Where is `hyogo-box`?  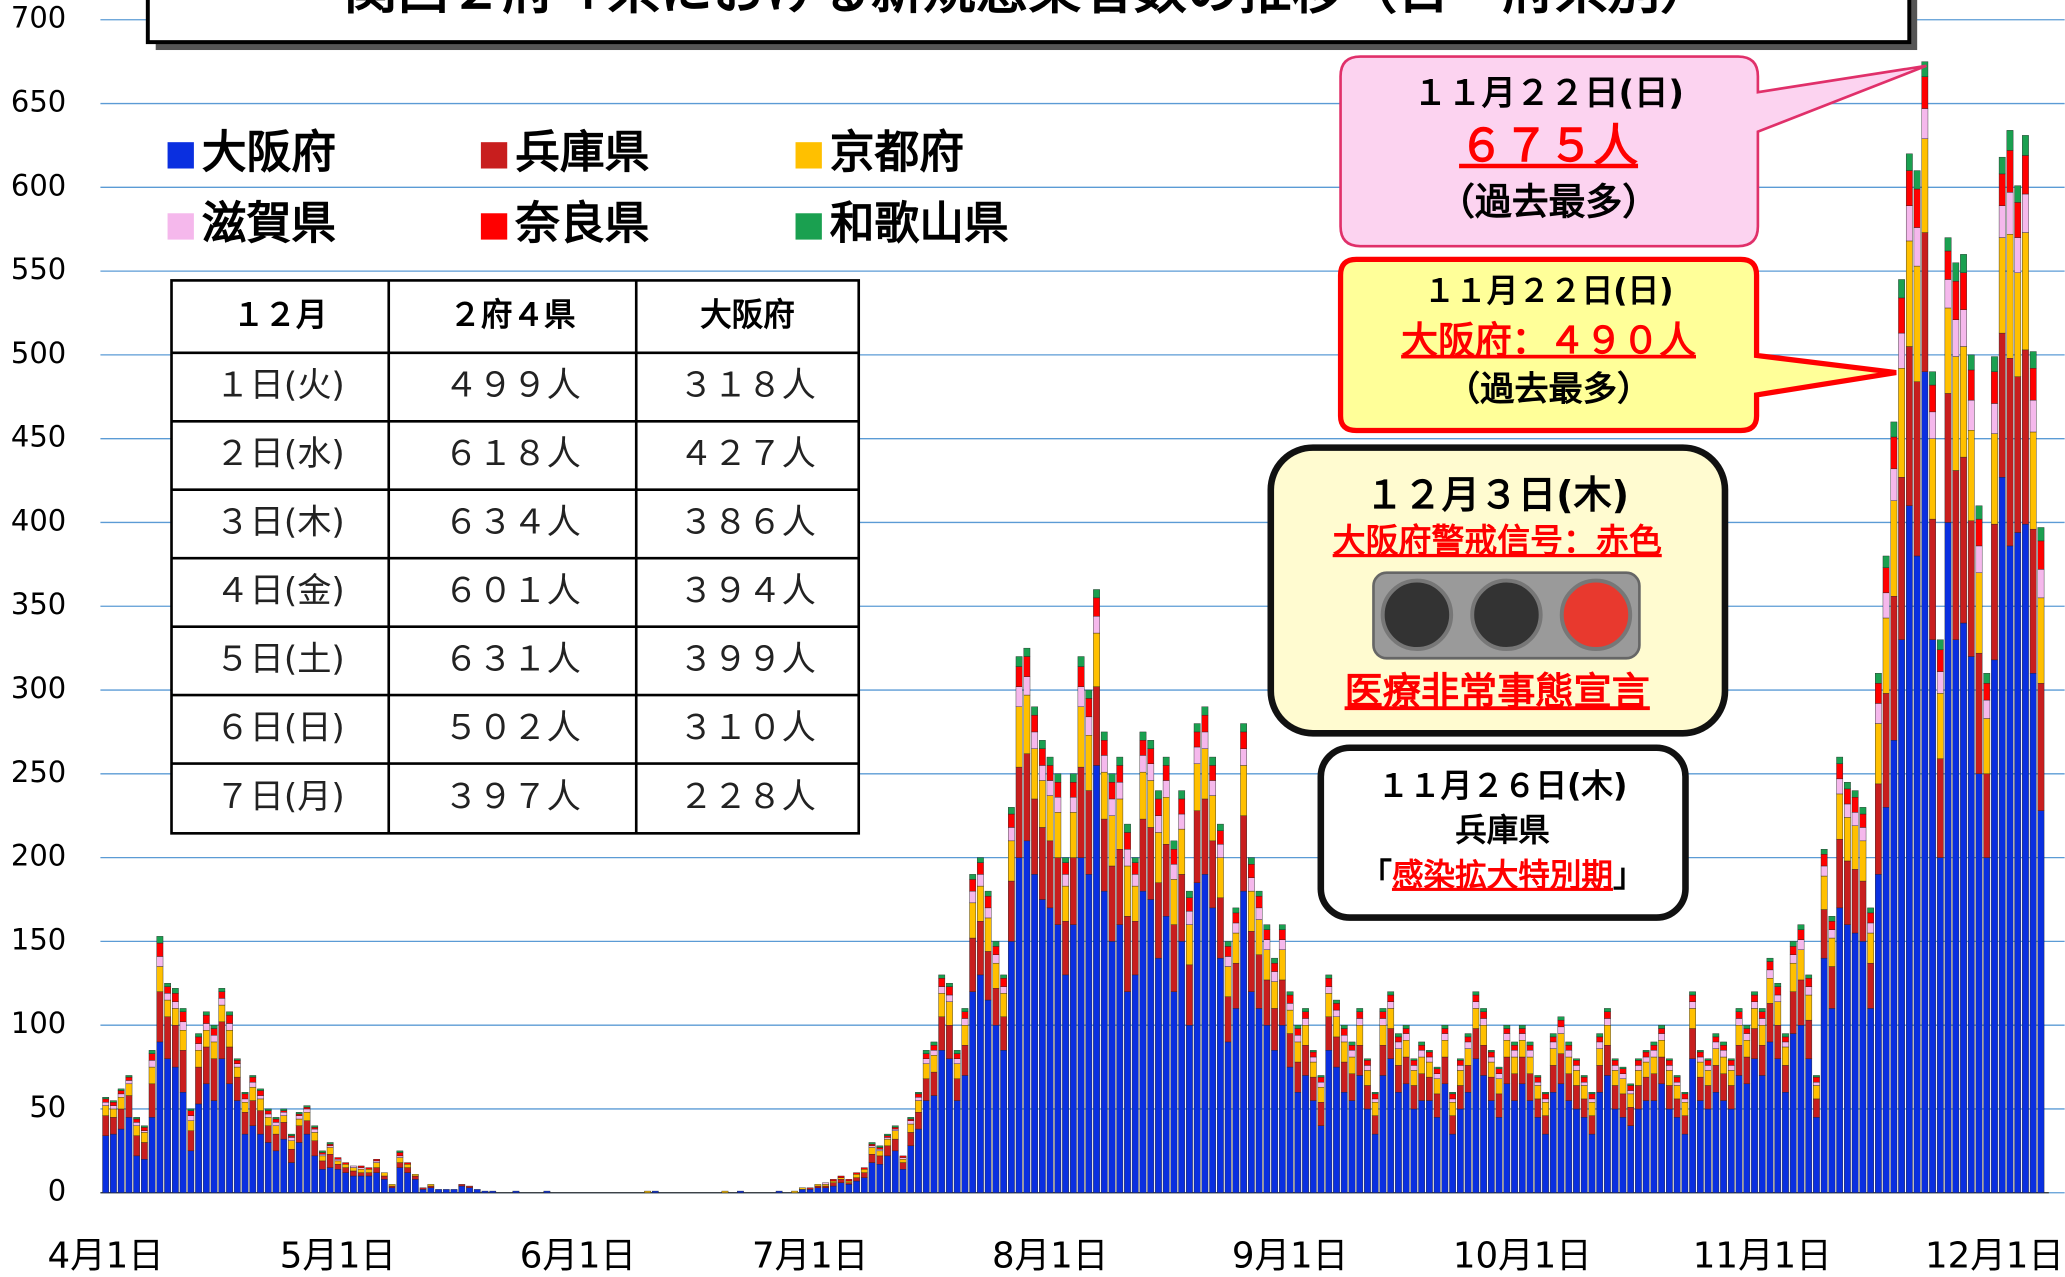
hyogo-box is located at coordinates (1503, 832).